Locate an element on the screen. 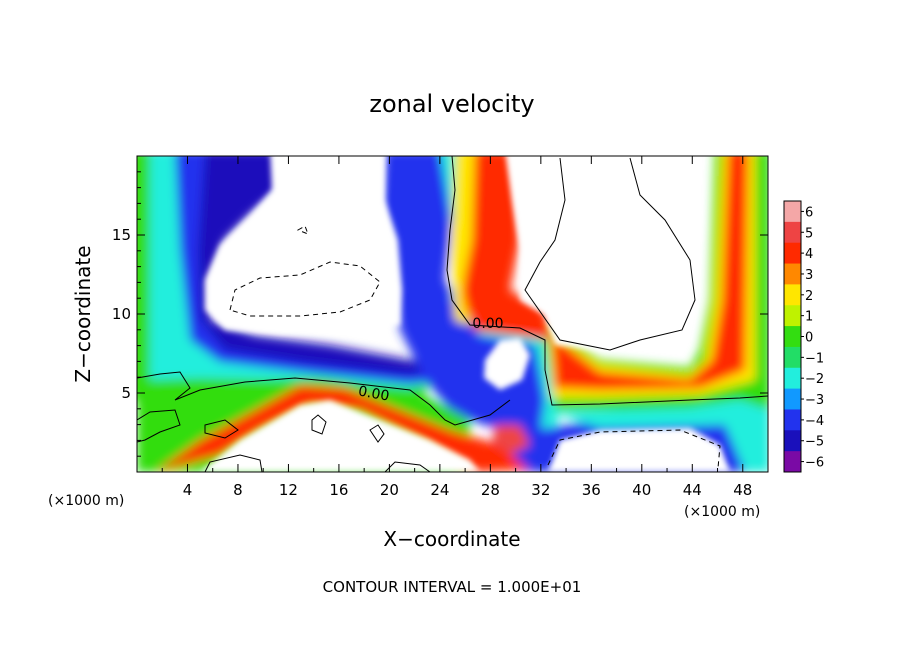  x-tick-label: 24 is located at coordinates (439, 490).